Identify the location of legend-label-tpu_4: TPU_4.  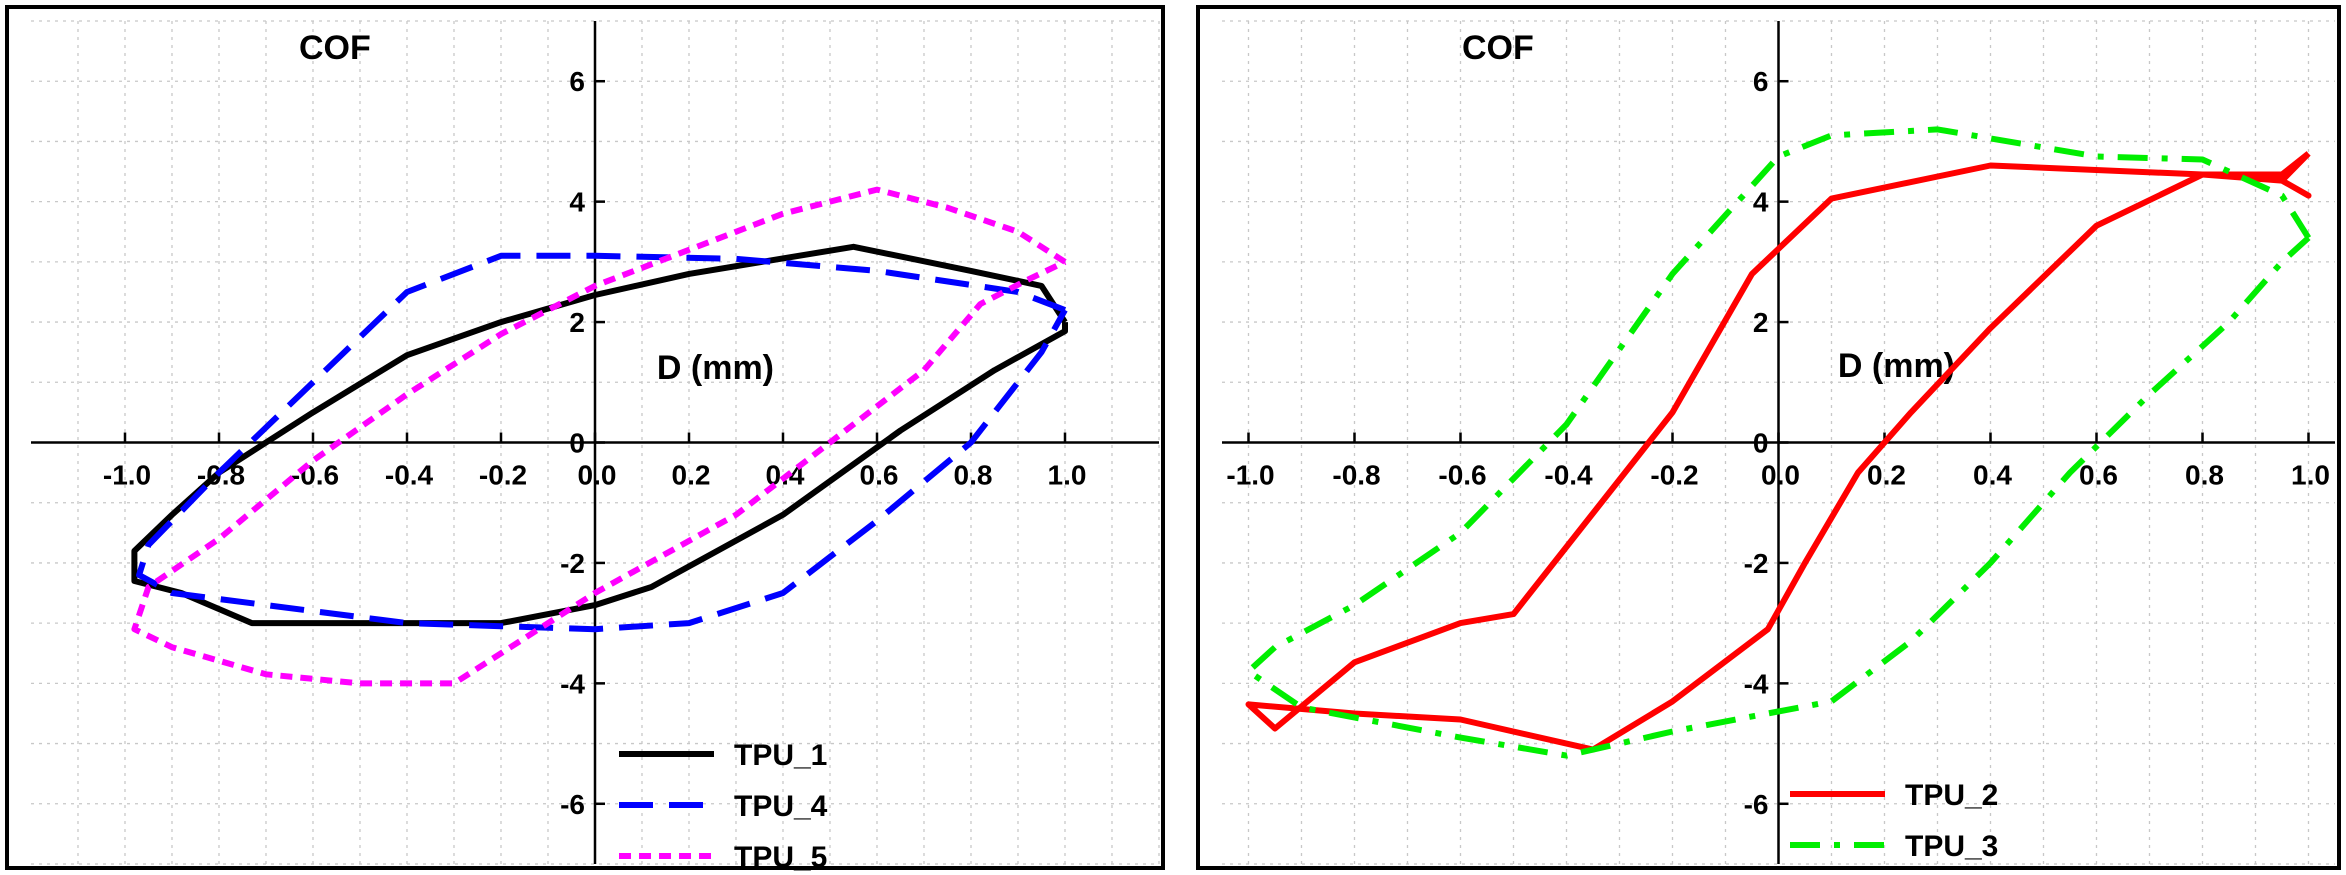
(781, 806).